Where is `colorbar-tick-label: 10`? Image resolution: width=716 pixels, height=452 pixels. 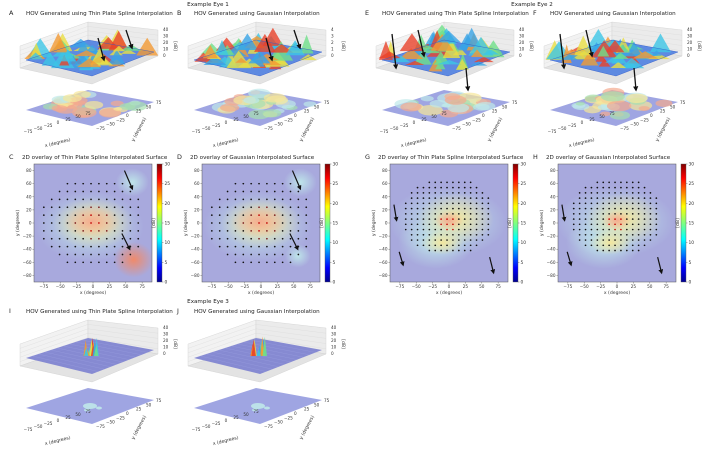
colorbar-tick-label: 10 is located at coordinates (692, 243).